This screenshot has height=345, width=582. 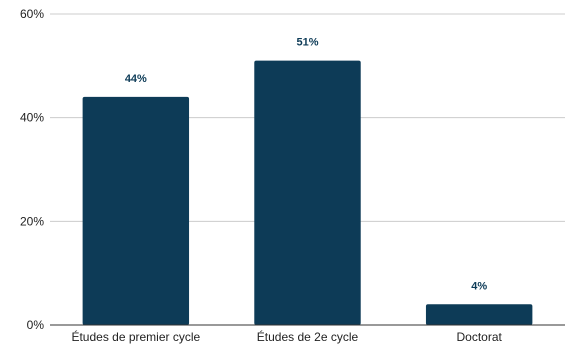 I want to click on data-label: 44%, so click(x=136, y=79).